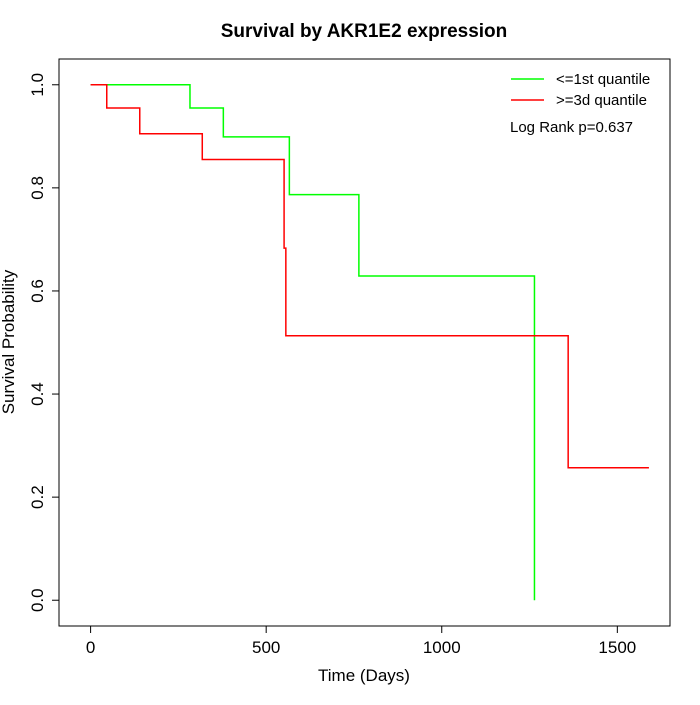 The width and height of the screenshot is (700, 705). What do you see at coordinates (442, 647) in the screenshot?
I see `x-tick-label: 1000` at bounding box center [442, 647].